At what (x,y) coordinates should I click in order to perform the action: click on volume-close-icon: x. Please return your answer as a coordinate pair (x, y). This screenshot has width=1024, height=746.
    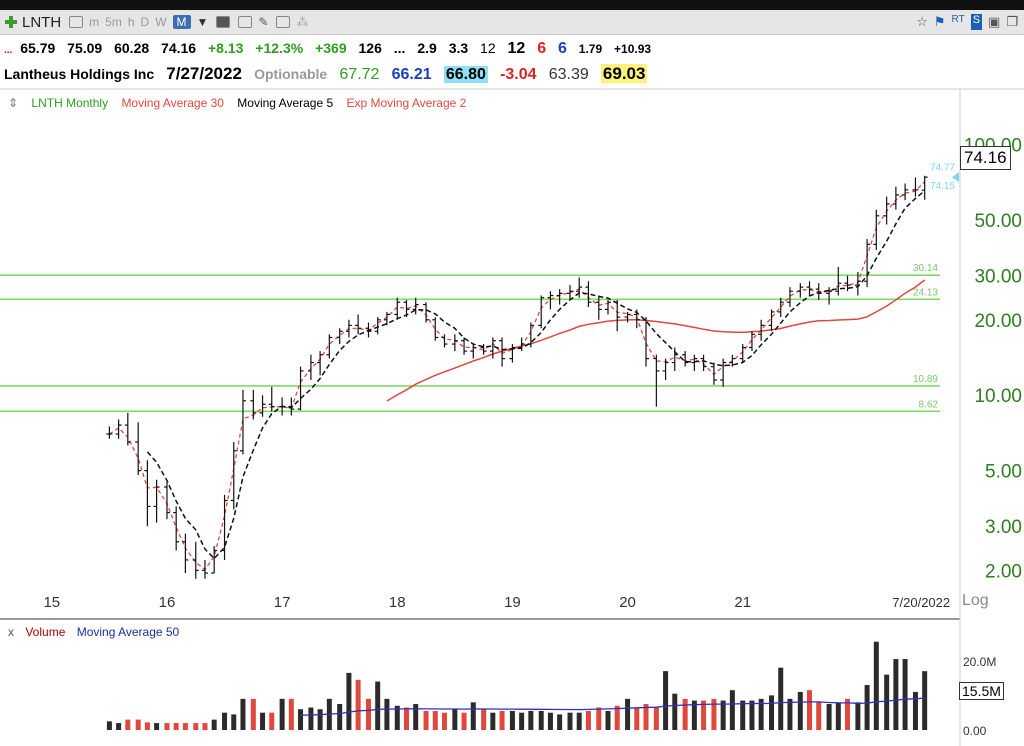
    Looking at the image, I should click on (11, 632).